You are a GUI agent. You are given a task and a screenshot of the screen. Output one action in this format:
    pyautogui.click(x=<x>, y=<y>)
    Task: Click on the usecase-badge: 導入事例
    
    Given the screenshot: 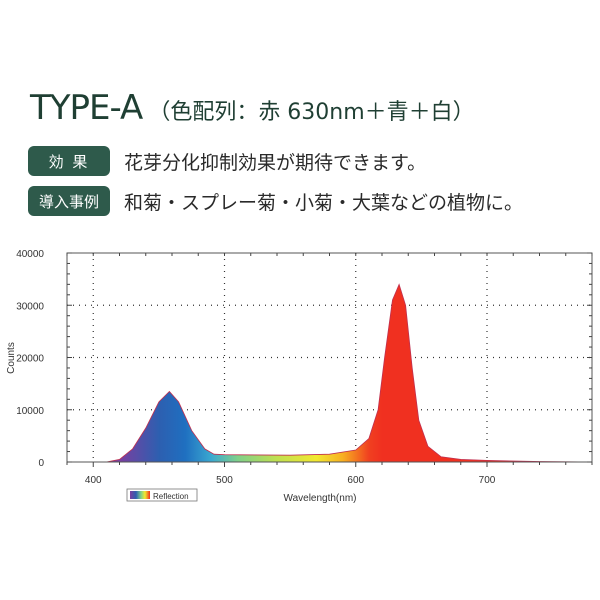 What is the action you would take?
    pyautogui.click(x=69, y=201)
    